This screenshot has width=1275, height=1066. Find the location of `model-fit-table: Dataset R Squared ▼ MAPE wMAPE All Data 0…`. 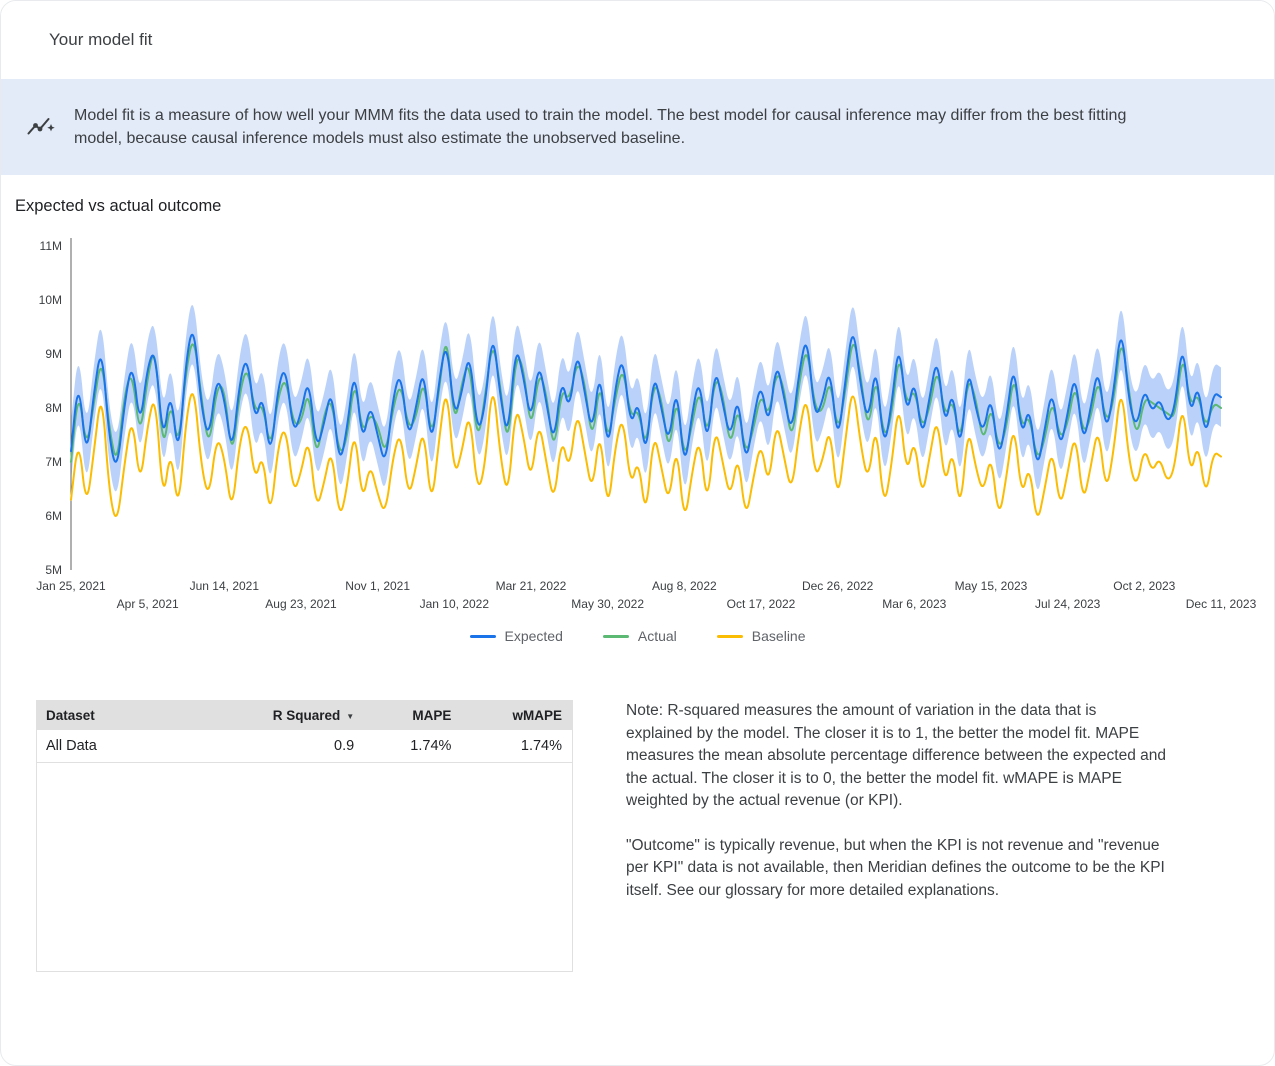

model-fit-table: Dataset R Squared ▼ MAPE wMAPE All Data 0… is located at coordinates (304, 836).